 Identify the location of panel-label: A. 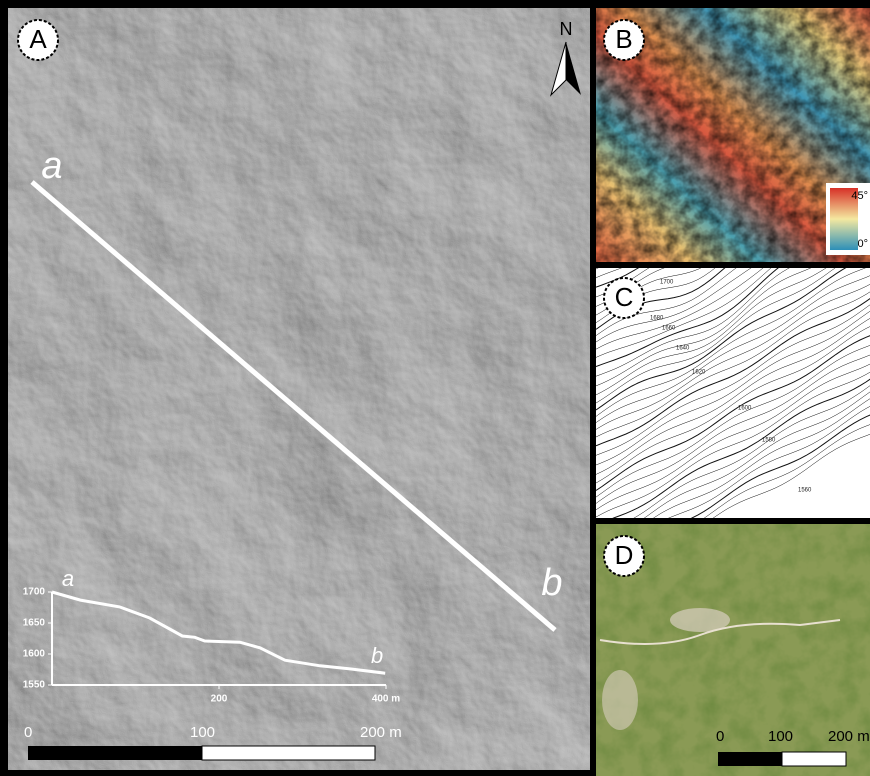
(38, 39).